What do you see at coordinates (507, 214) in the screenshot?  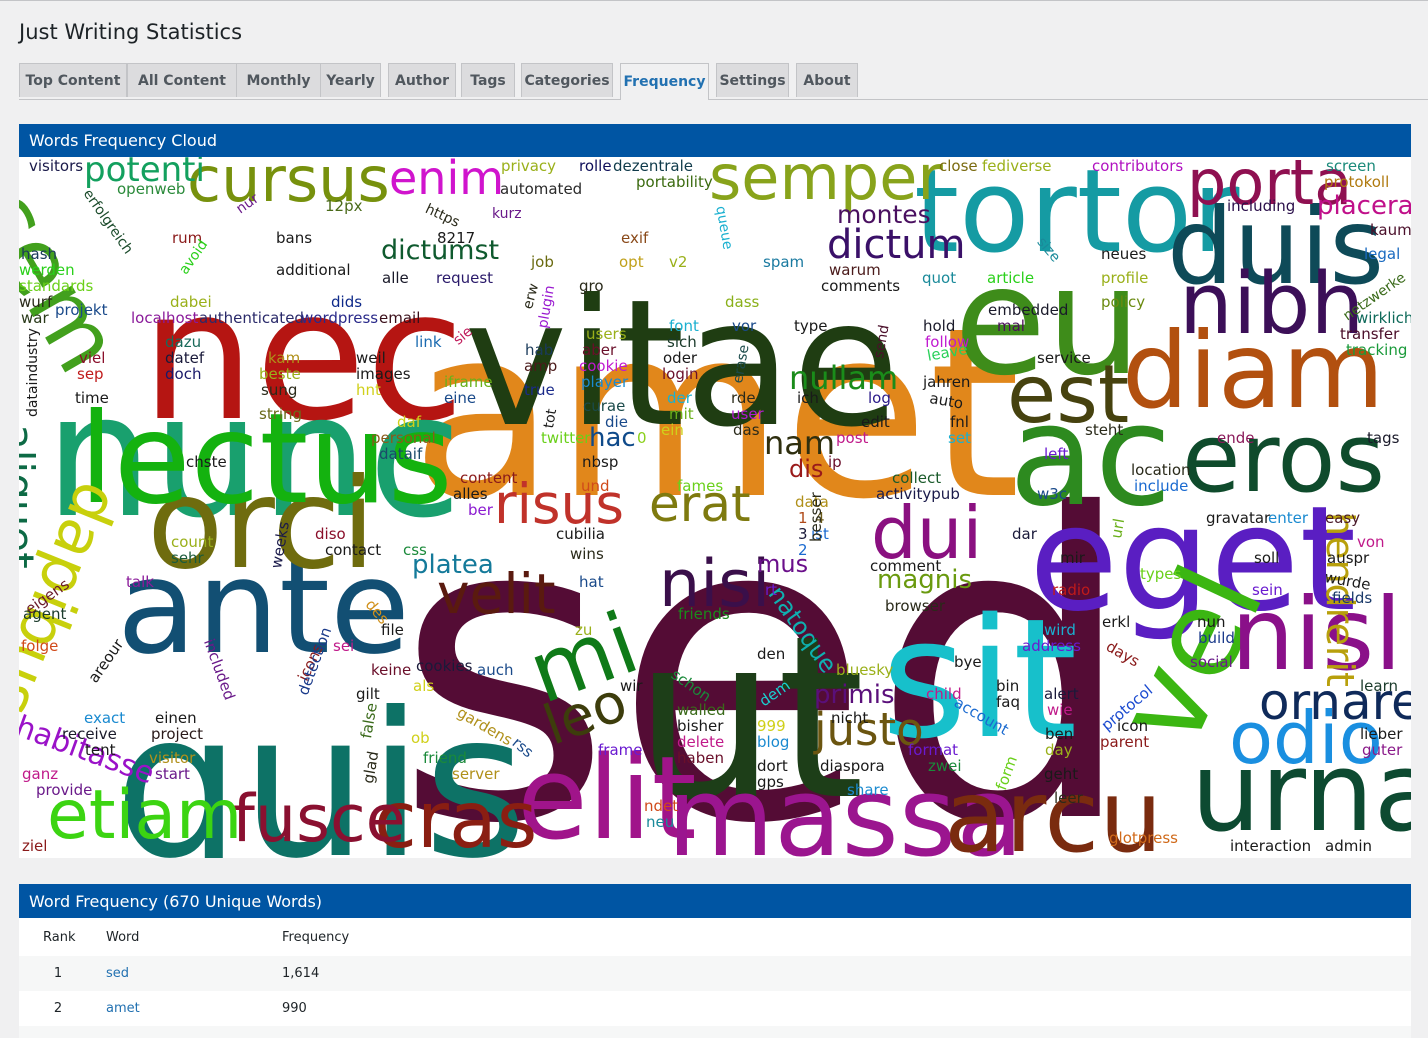 I see `cloud-word: kurz` at bounding box center [507, 214].